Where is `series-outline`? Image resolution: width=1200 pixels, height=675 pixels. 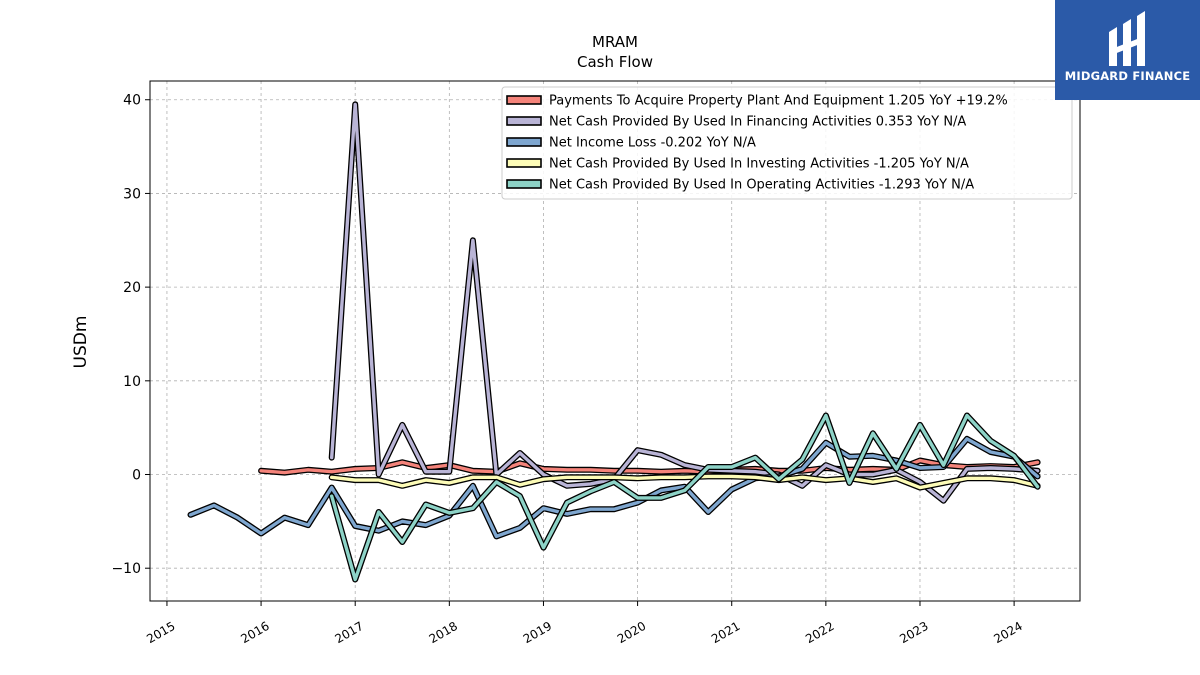 series-outline is located at coordinates (614, 487).